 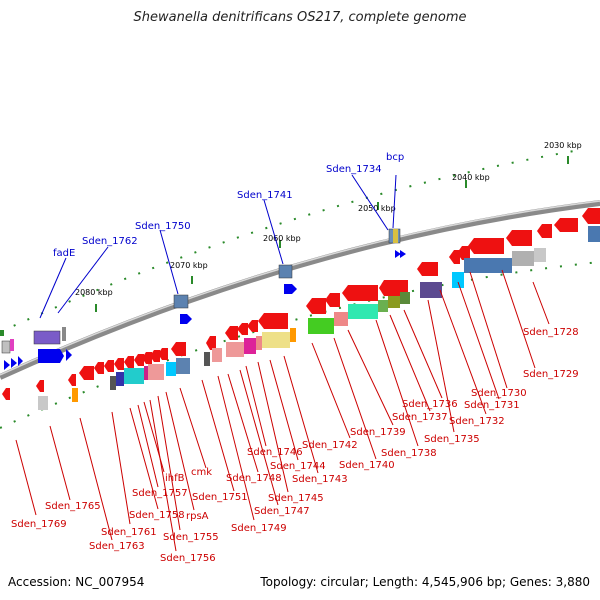 What do you see at coordinates (110, 241) in the screenshot?
I see `gene-label-forward: Sden_1762` at bounding box center [110, 241].